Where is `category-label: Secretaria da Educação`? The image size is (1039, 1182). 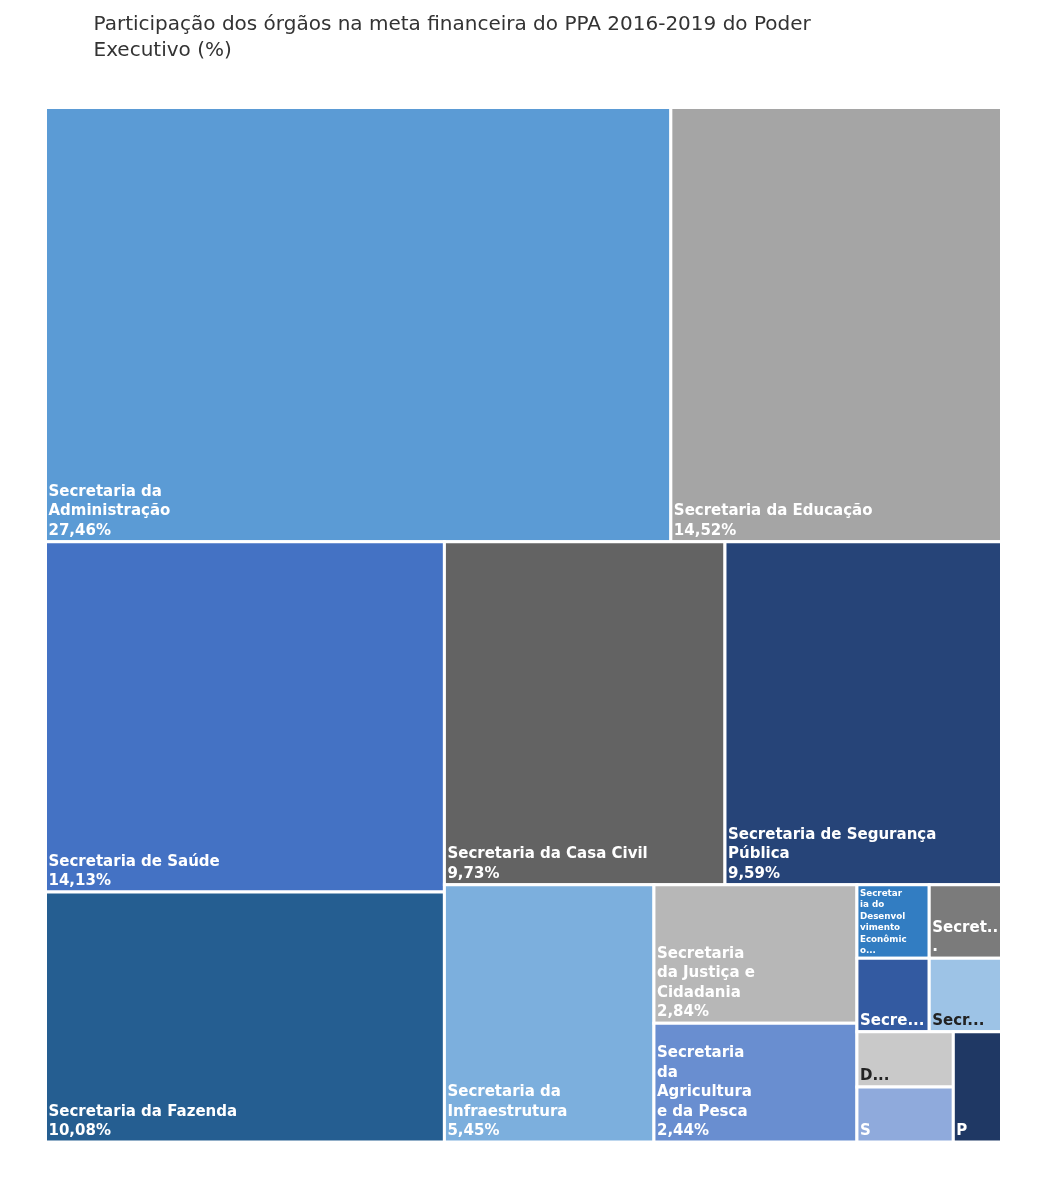
category-label: Secretaria da Educação is located at coordinates (773, 510).